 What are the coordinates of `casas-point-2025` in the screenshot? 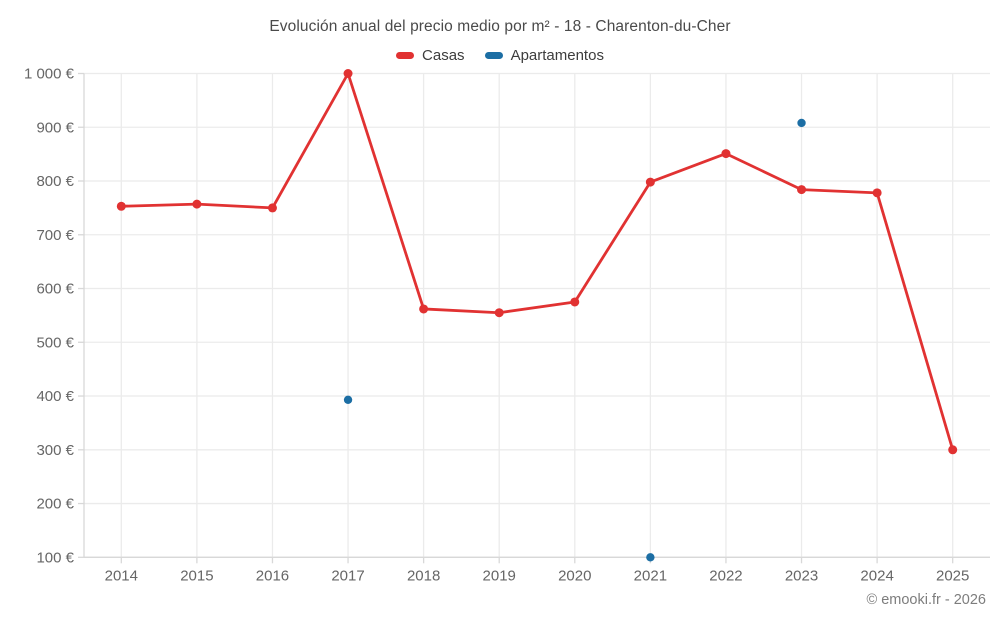 It's located at (953, 450).